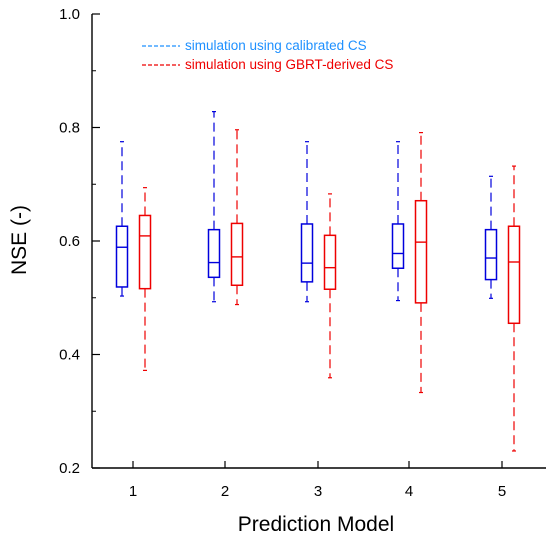 The image size is (550, 543). Describe the element at coordinates (69, 468) in the screenshot. I see `y-tick-label: 0.2` at that location.